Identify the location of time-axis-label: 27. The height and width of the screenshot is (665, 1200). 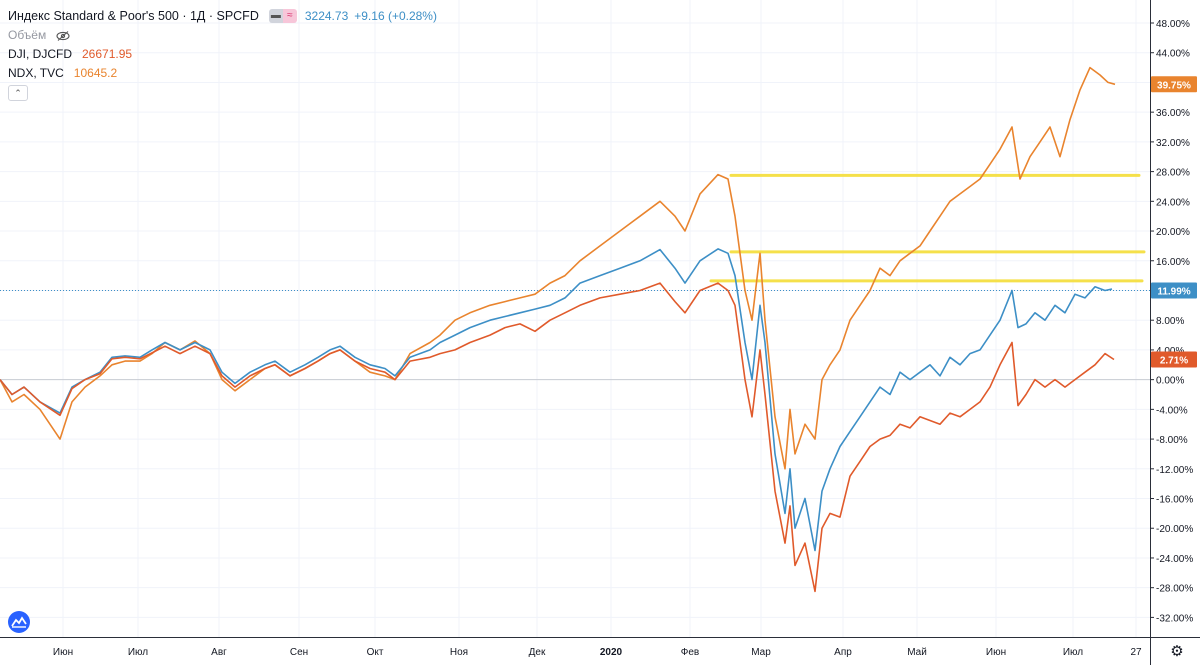
(1136, 652).